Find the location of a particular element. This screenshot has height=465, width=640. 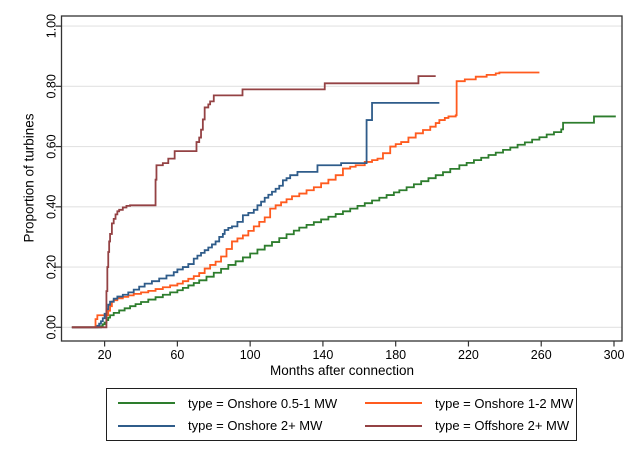

y-axis-title: Proportion of turbines is located at coordinates (29, 178).